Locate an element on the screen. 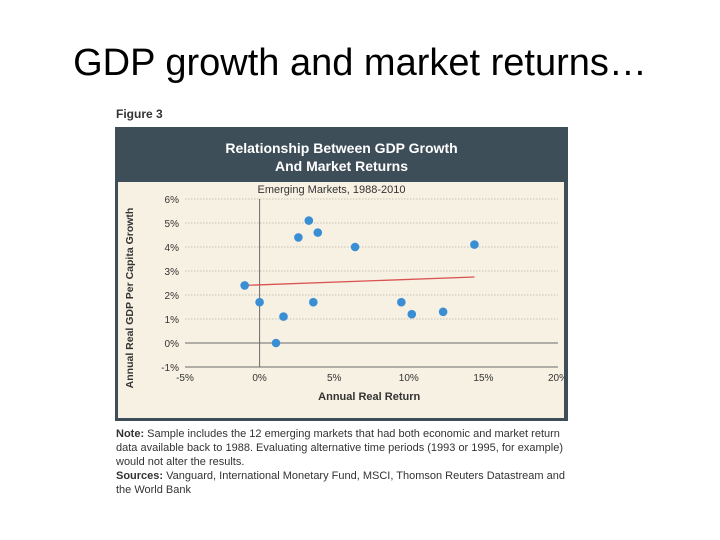 The image size is (720, 540). y-tick-label: 2% is located at coordinates (172, 296).